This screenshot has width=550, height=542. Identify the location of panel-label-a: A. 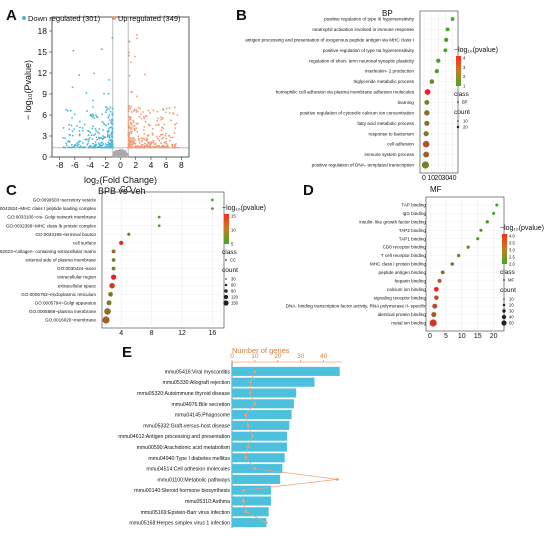
(11, 15).